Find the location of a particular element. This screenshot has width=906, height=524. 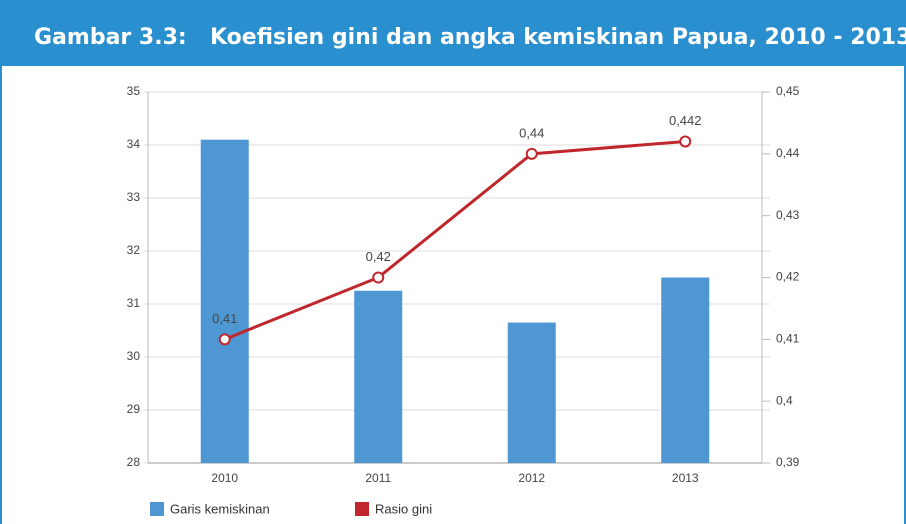

figure-label: Gambar 3.3: is located at coordinates (110, 37).